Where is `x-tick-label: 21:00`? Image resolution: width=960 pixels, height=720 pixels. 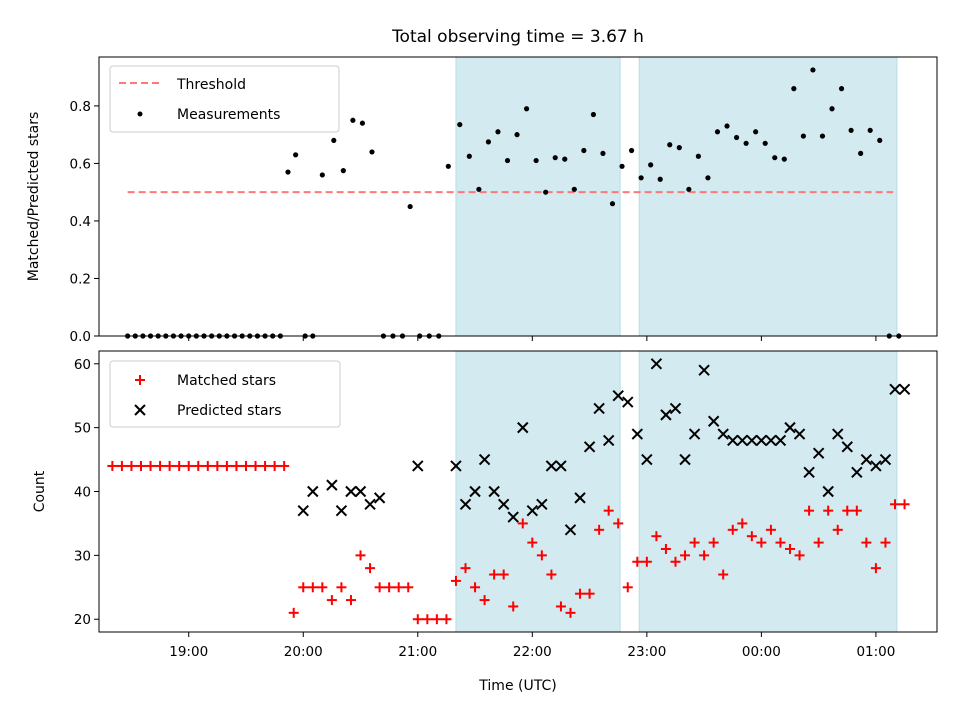 x-tick-label: 21:00 is located at coordinates (417, 652).